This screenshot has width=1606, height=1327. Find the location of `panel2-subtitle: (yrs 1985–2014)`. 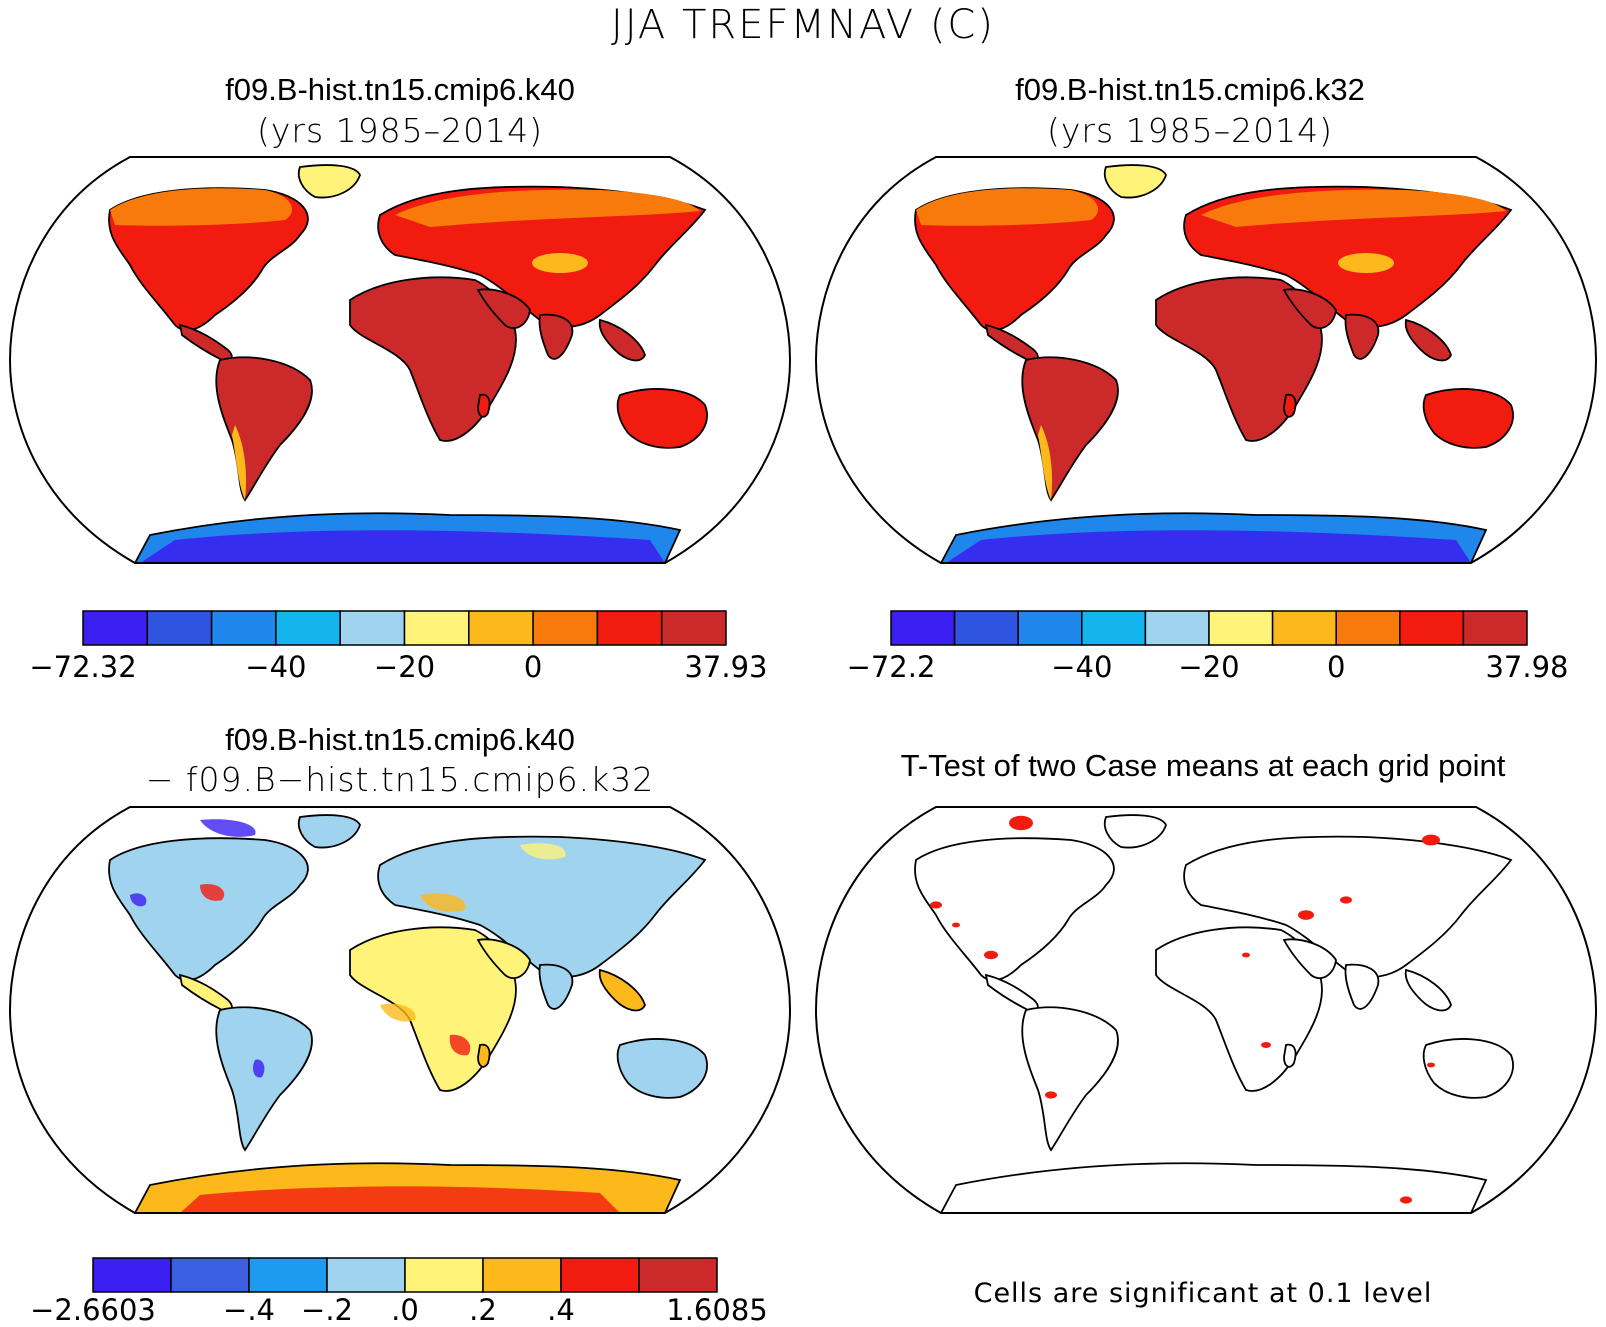

panel2-subtitle: (yrs 1985–2014) is located at coordinates (1190, 130).